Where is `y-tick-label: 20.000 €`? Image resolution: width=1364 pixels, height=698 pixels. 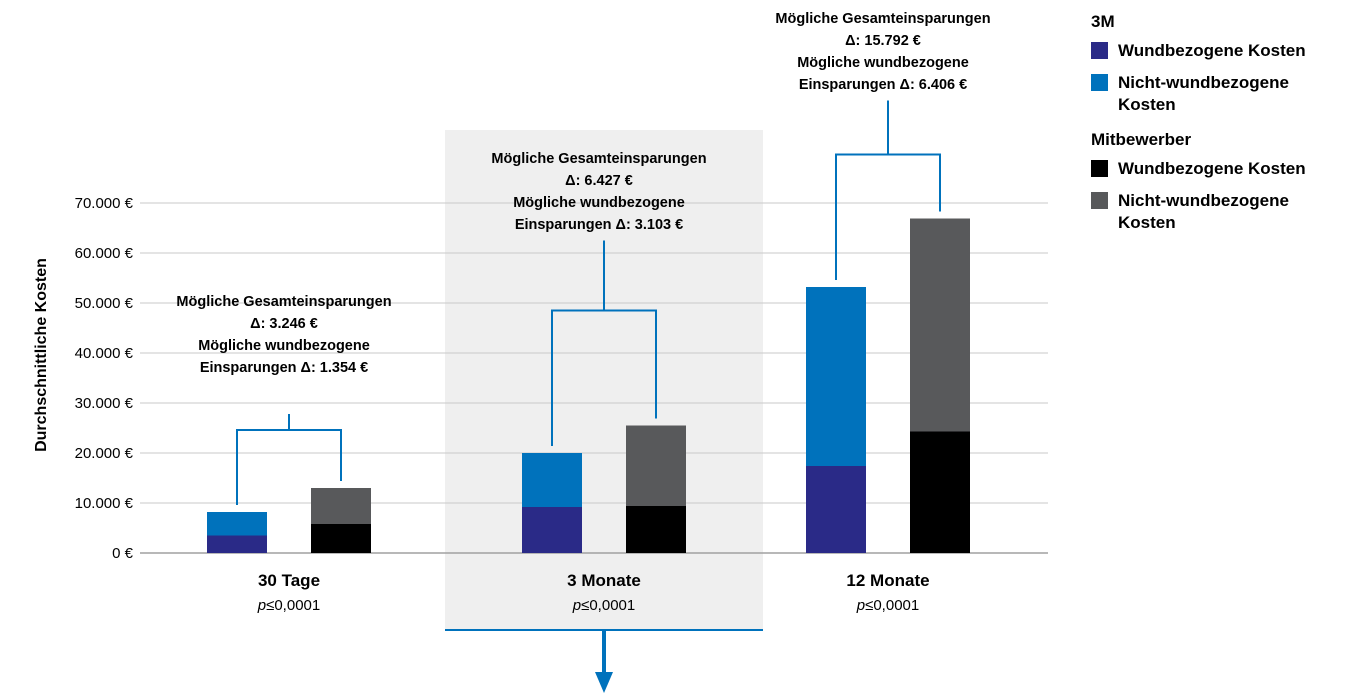 y-tick-label: 20.000 € is located at coordinates (104, 453).